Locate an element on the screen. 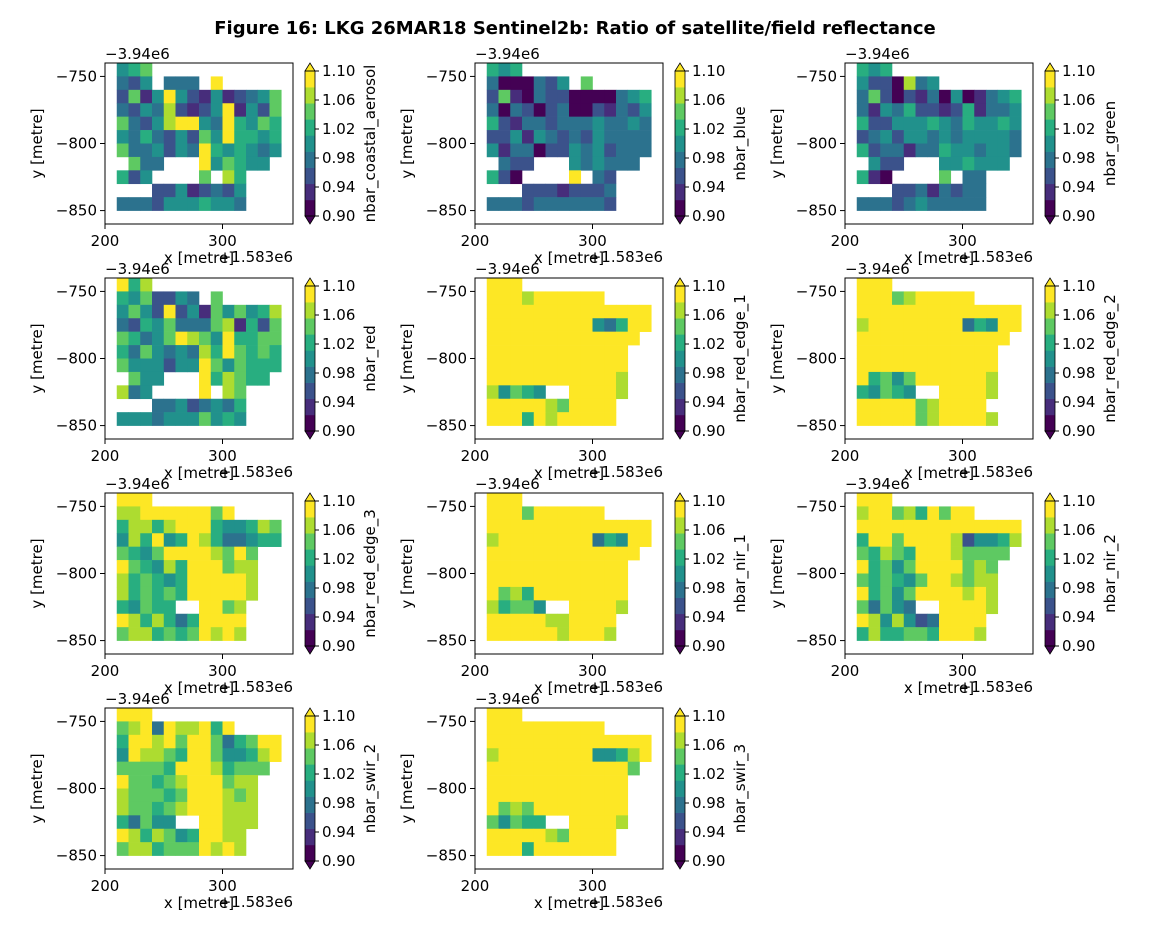 The image size is (1150, 950). colorbar-tick-label: 0.94 is located at coordinates (708, 187).